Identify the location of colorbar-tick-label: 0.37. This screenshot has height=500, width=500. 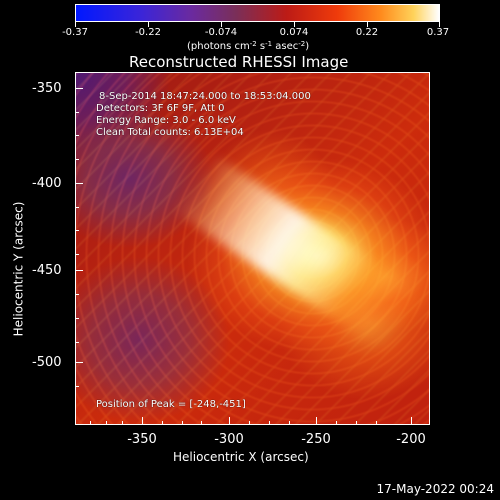
(438, 32).